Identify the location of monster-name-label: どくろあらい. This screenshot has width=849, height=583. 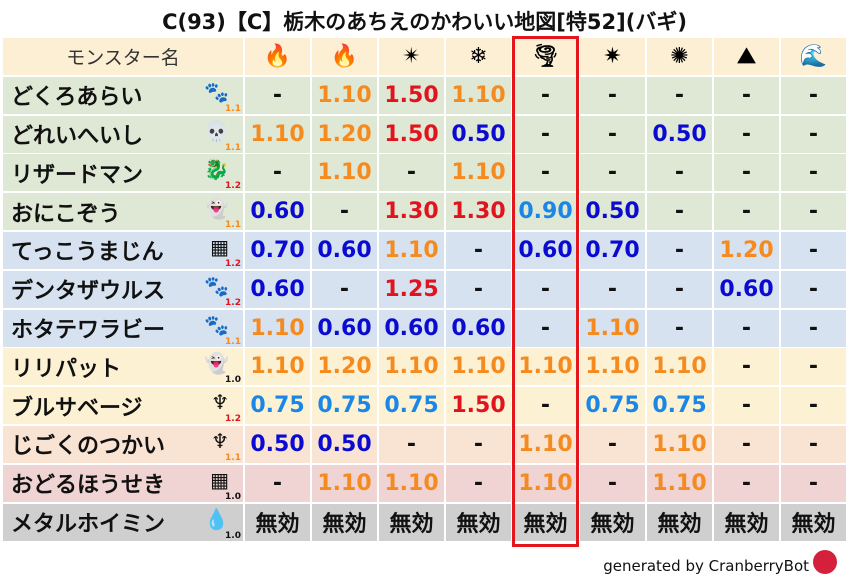
(77, 98).